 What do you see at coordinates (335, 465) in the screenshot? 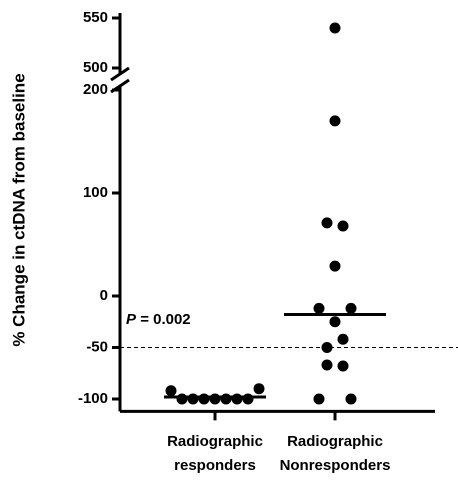
I see `x-tick-label: Nonresponders` at bounding box center [335, 465].